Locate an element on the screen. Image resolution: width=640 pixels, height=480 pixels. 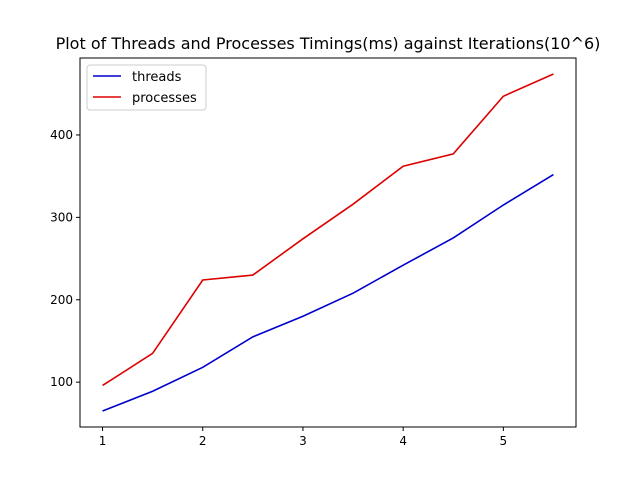
y-tick-label: 300 is located at coordinates (61, 217).